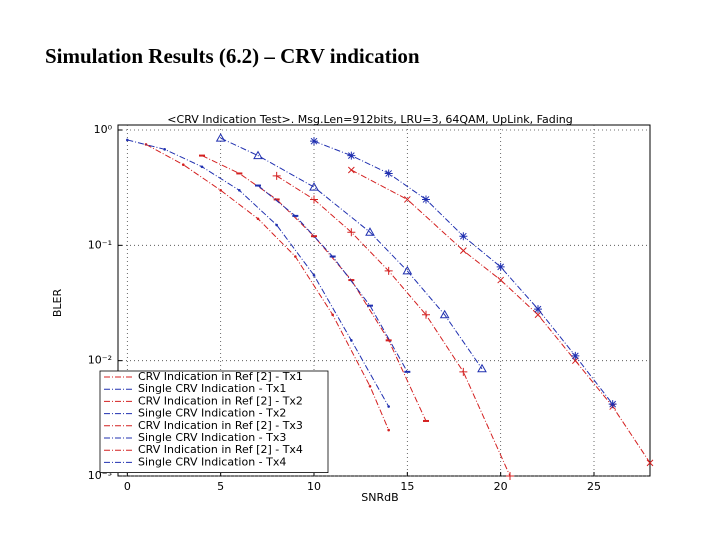 The height and width of the screenshot is (540, 720). Describe the element at coordinates (501, 486) in the screenshot. I see `x-tick-label: 20` at that location.